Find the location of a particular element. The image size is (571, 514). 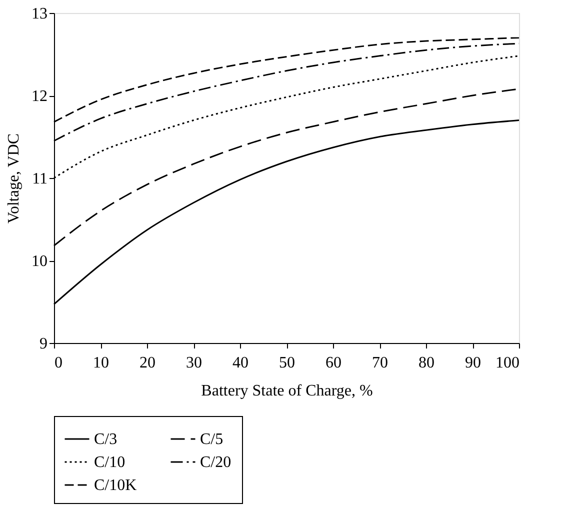

x-tick-label: 50 is located at coordinates (287, 363).